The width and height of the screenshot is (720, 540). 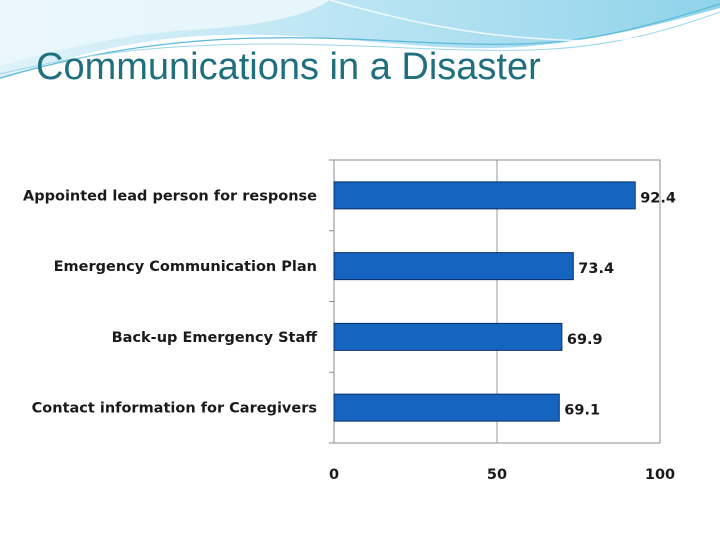 I want to click on data-label: 92.4, so click(x=658, y=198).